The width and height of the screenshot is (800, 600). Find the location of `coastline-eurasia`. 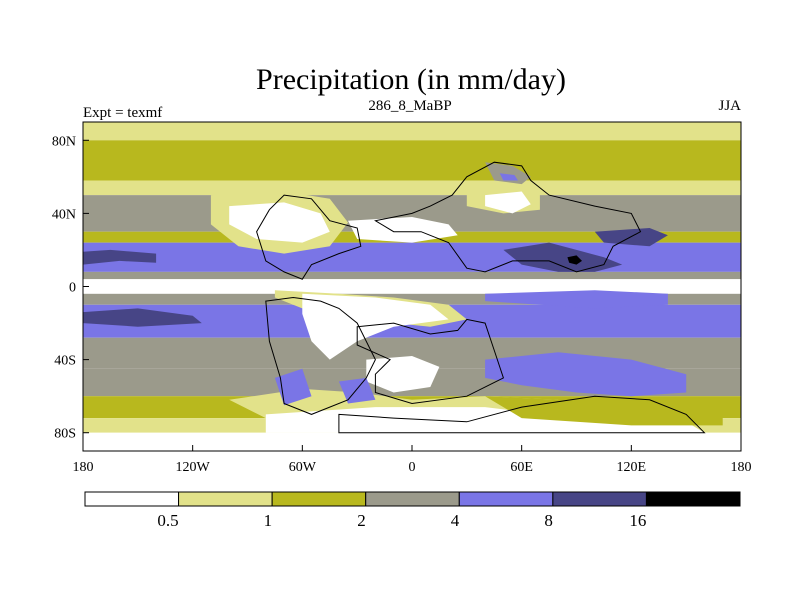

coastline-eurasia is located at coordinates (508, 217).